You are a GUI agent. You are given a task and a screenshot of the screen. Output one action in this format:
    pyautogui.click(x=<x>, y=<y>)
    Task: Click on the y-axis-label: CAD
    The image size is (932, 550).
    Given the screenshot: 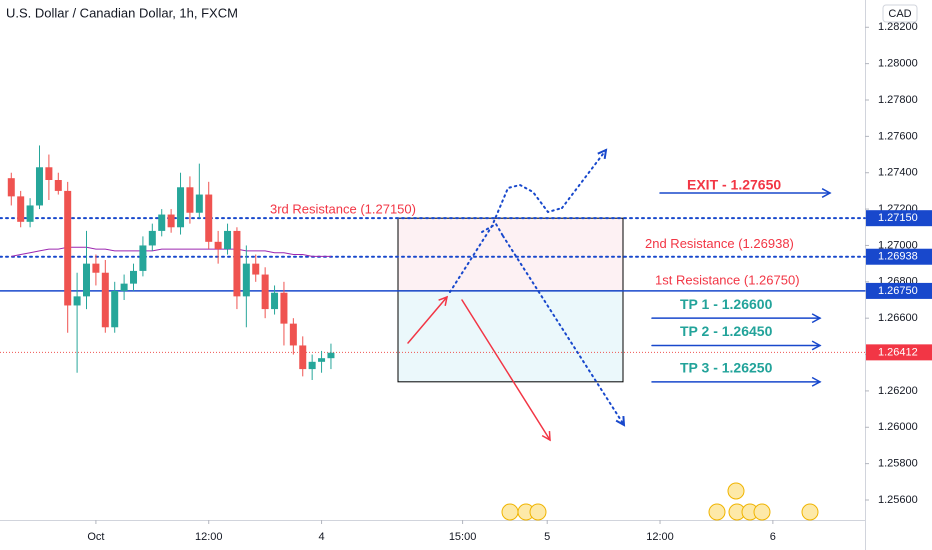 What is the action you would take?
    pyautogui.click(x=899, y=14)
    